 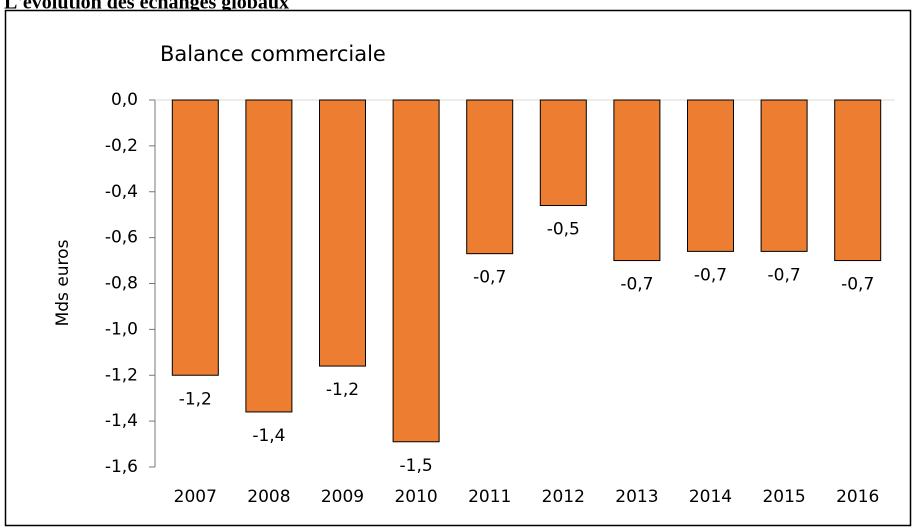 I want to click on x-tick-label: 2012, so click(x=563, y=497).